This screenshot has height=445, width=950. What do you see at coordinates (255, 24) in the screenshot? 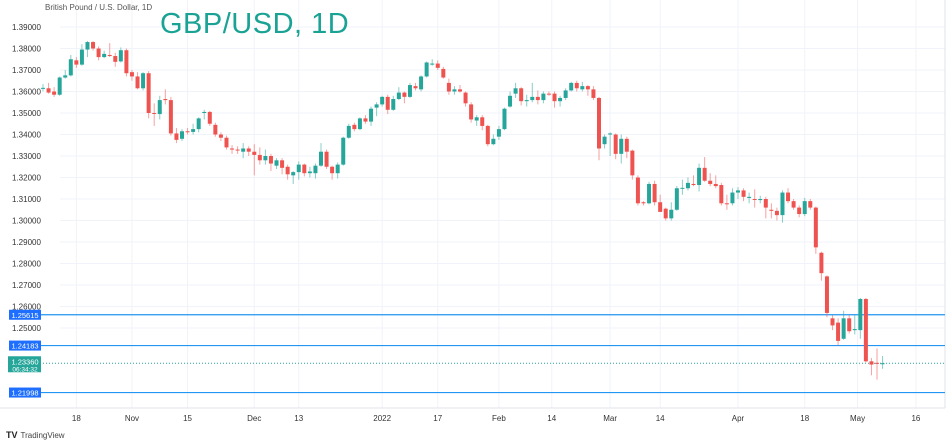
I see `chart-title: GBP/USD, 1D` at bounding box center [255, 24].